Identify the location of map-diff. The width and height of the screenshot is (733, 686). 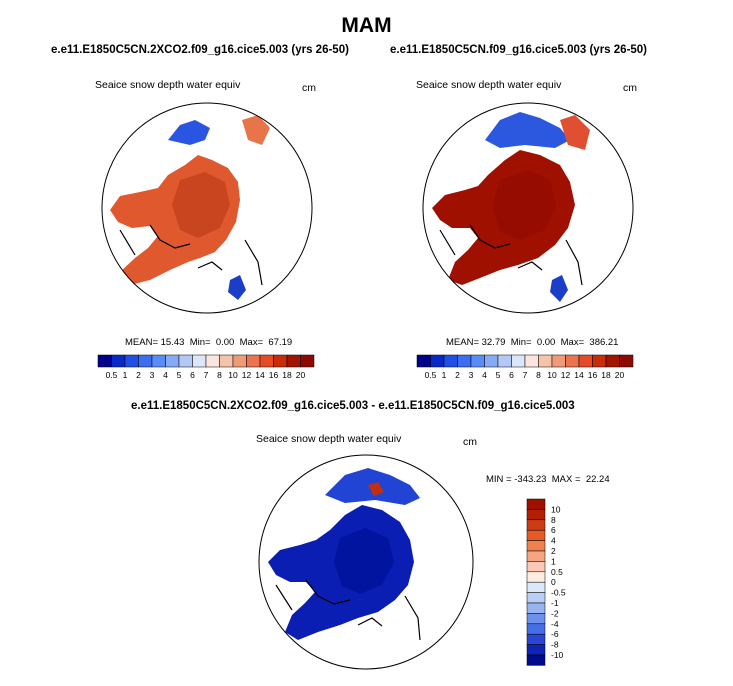
(366, 562).